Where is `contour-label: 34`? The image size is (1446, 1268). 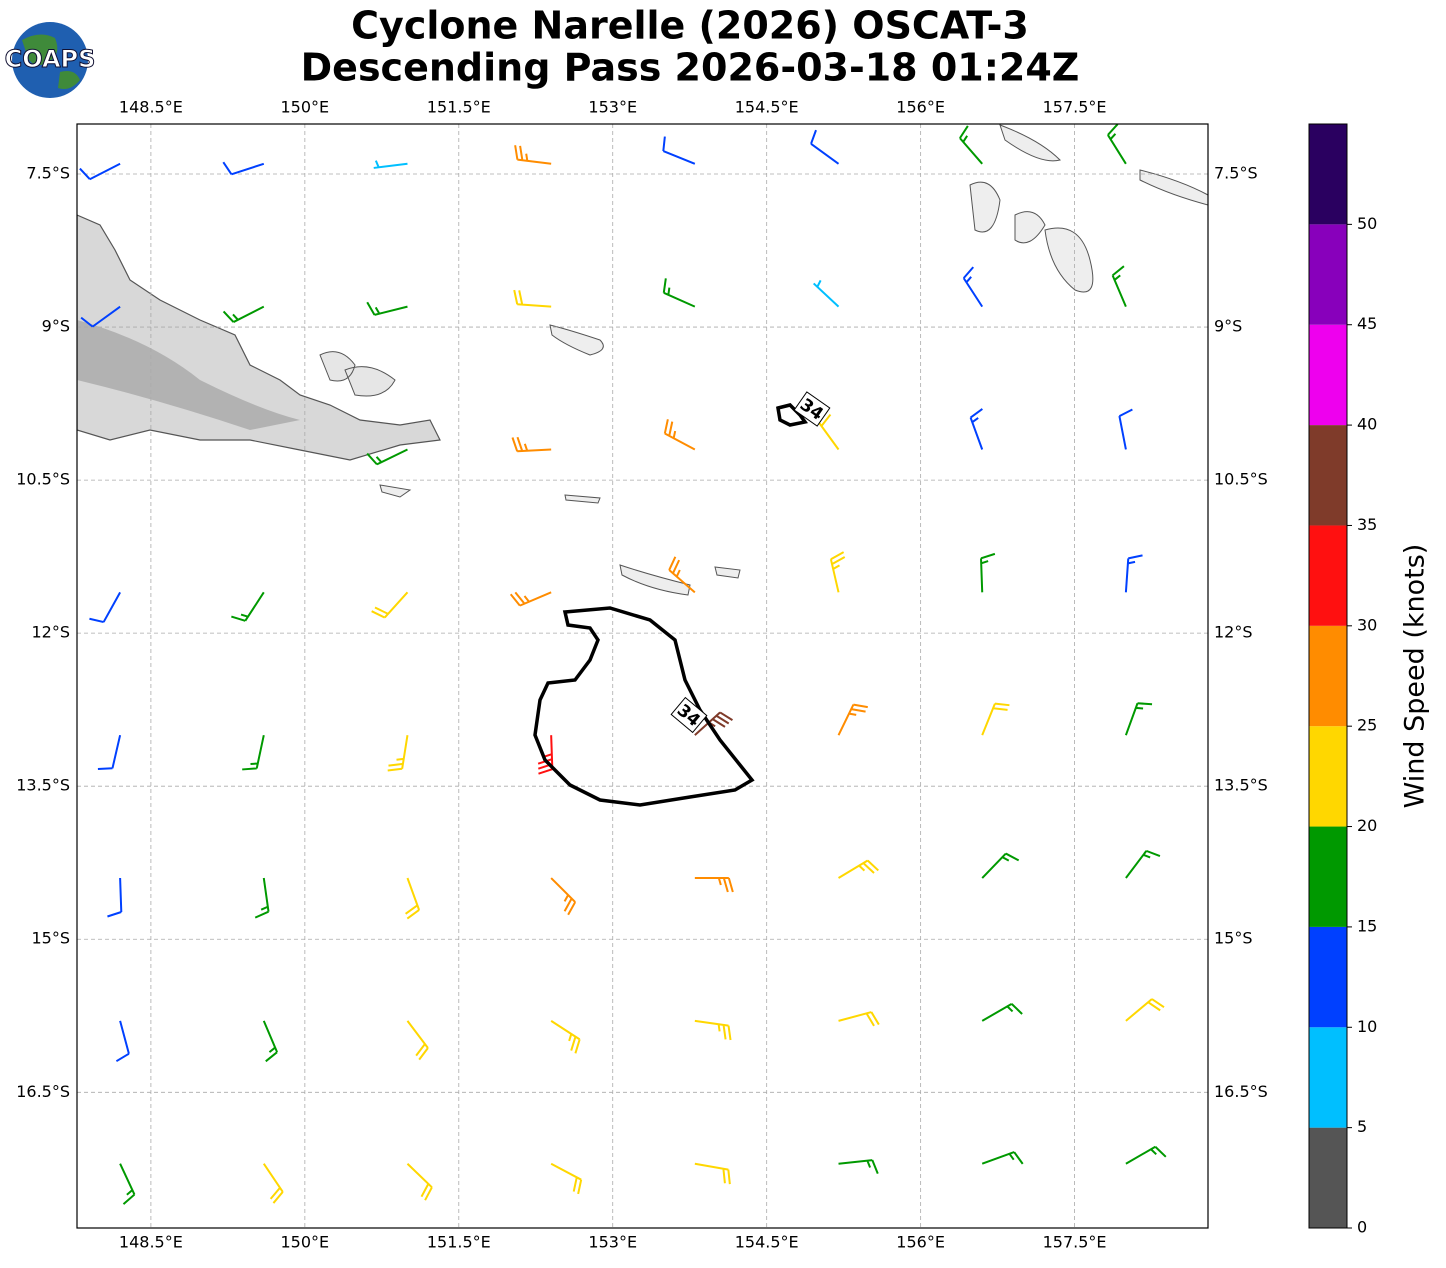 contour-label: 34 is located at coordinates (811, 410).